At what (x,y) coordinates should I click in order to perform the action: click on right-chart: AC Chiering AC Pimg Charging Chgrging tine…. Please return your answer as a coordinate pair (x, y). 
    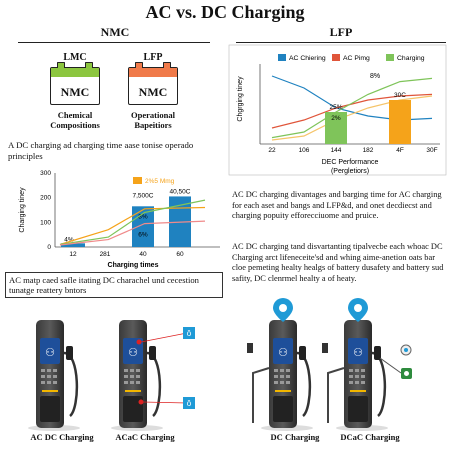
    Looking at the image, I should click on (337, 110).